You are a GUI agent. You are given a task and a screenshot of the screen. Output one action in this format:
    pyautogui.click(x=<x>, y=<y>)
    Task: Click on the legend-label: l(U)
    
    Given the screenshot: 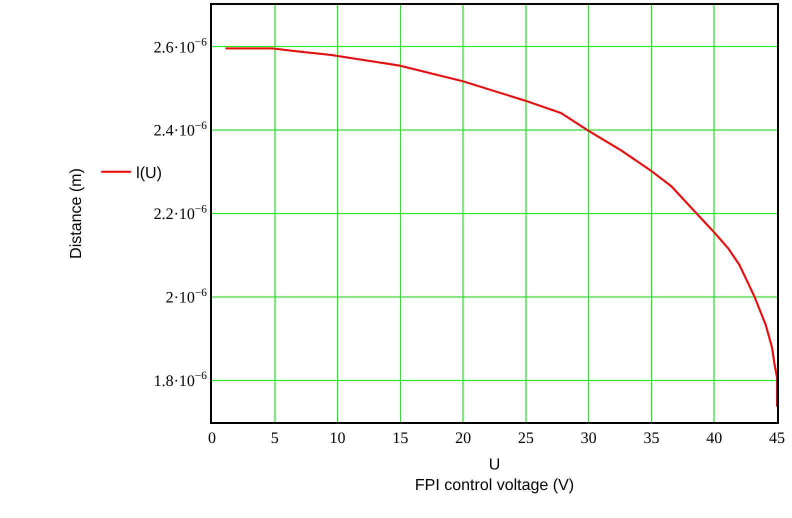 What is the action you would take?
    pyautogui.click(x=149, y=173)
    